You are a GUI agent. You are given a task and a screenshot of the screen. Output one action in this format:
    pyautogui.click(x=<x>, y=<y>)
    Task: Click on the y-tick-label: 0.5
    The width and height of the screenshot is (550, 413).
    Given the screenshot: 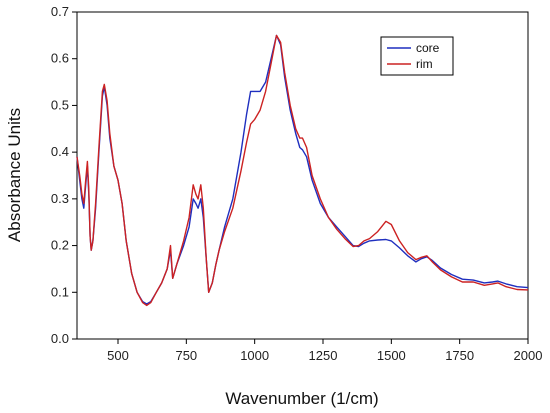 What is the action you would take?
    pyautogui.click(x=60, y=104)
    